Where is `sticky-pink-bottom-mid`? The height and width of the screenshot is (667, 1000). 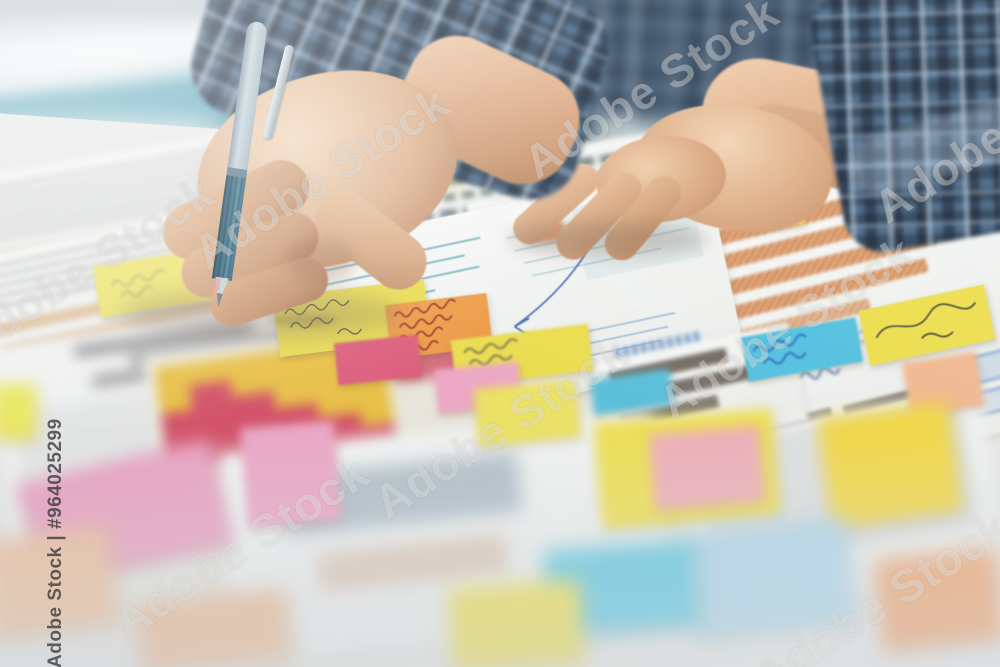
sticky-pink-bottom-mid is located at coordinates (707, 468).